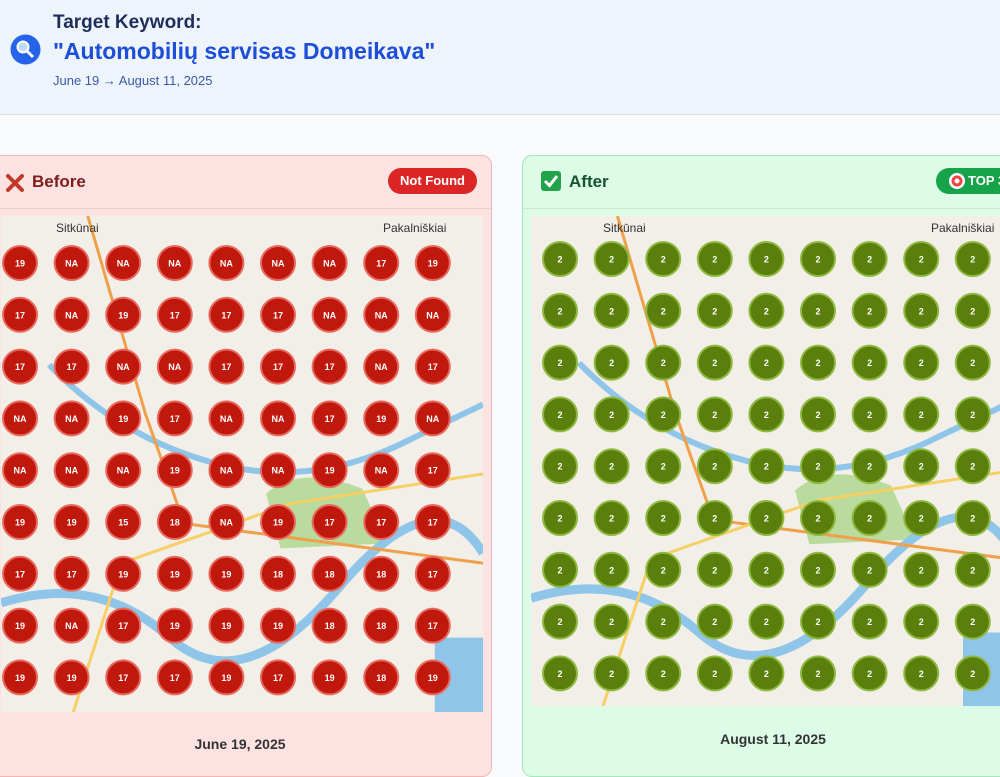  What do you see at coordinates (968, 181) in the screenshot?
I see `status-badge: TOP 3` at bounding box center [968, 181].